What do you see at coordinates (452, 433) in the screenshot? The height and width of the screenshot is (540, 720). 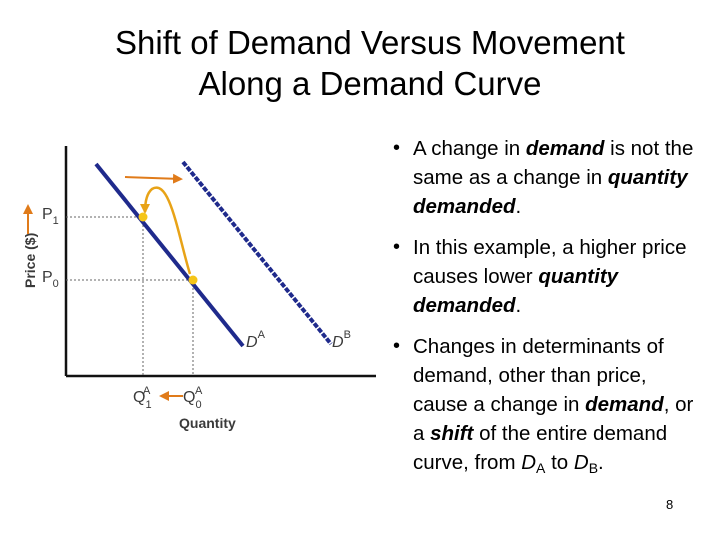 I see `emphasis-shift: shift` at bounding box center [452, 433].